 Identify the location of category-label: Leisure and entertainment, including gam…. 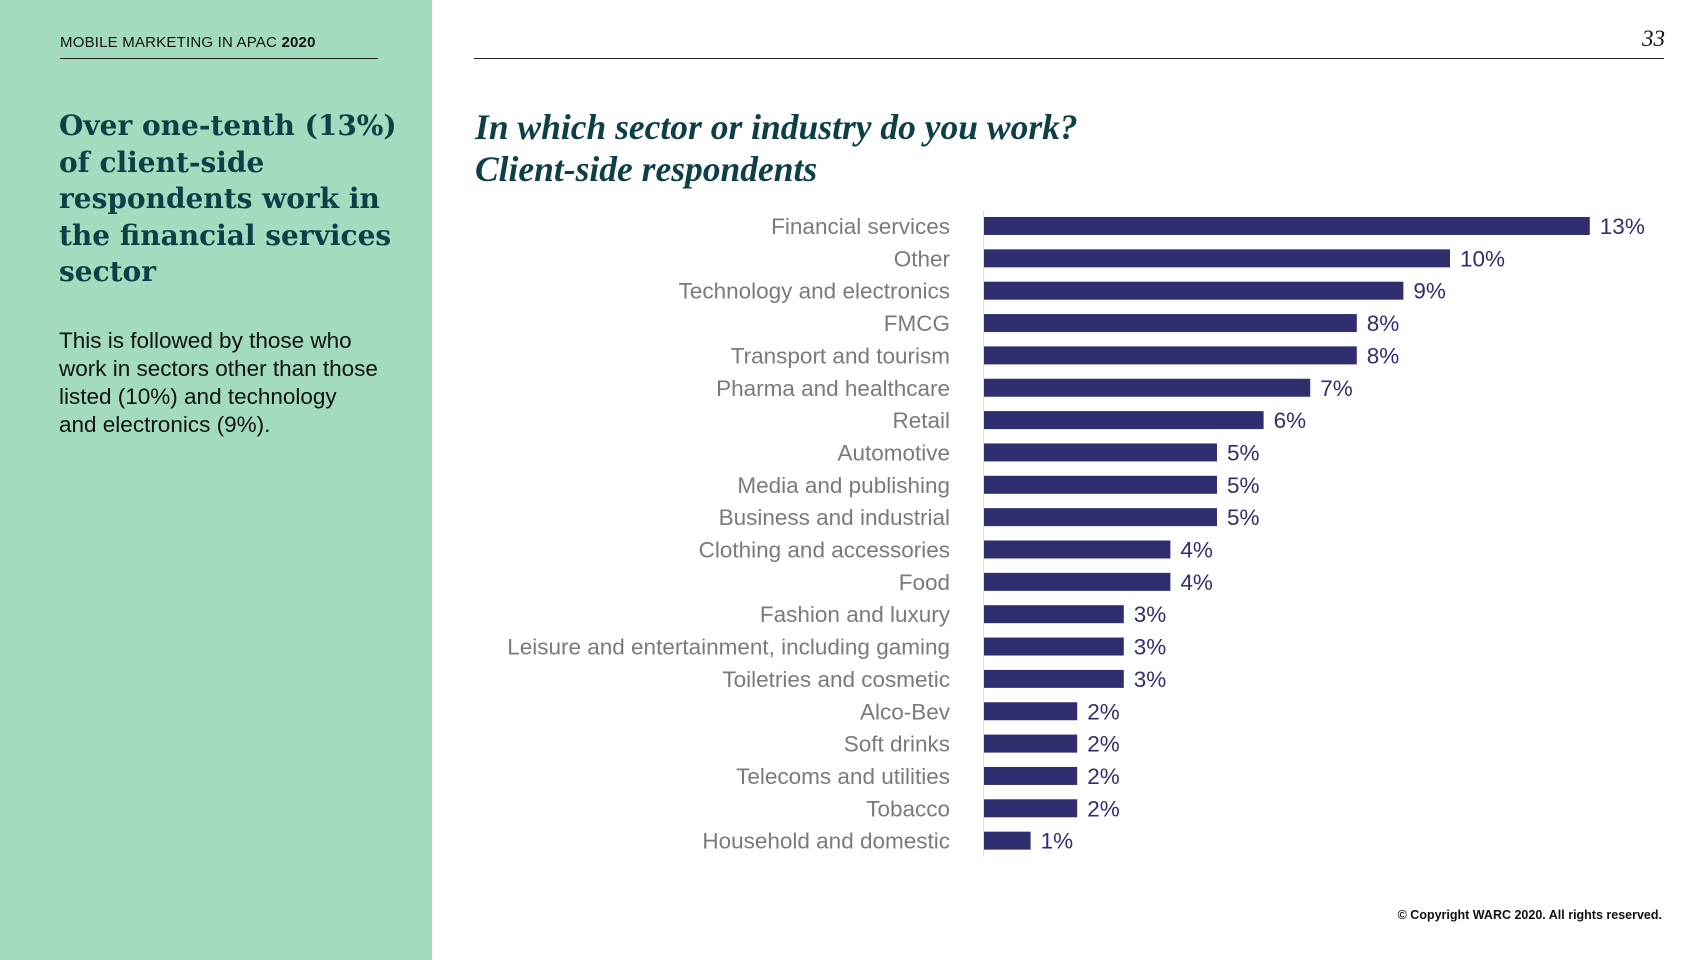
(728, 647).